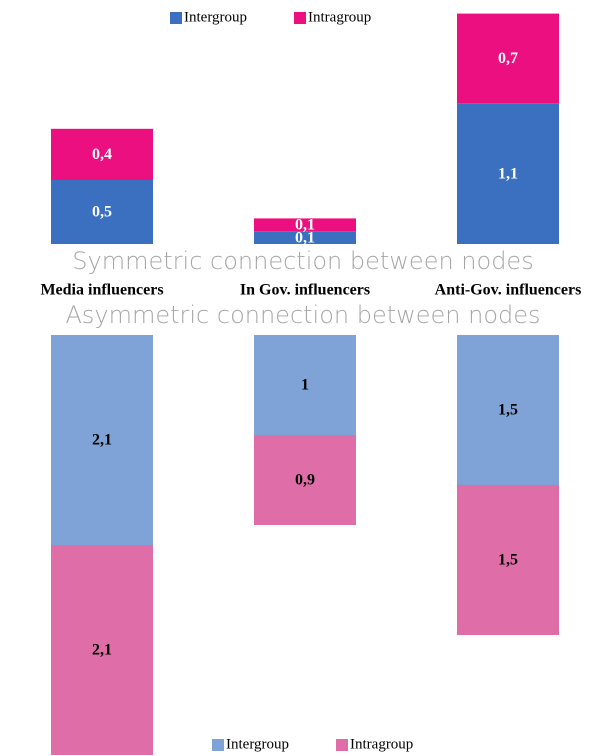 The image size is (606, 756). Describe the element at coordinates (101, 290) in the screenshot. I see `category-label: Media influencers` at that location.